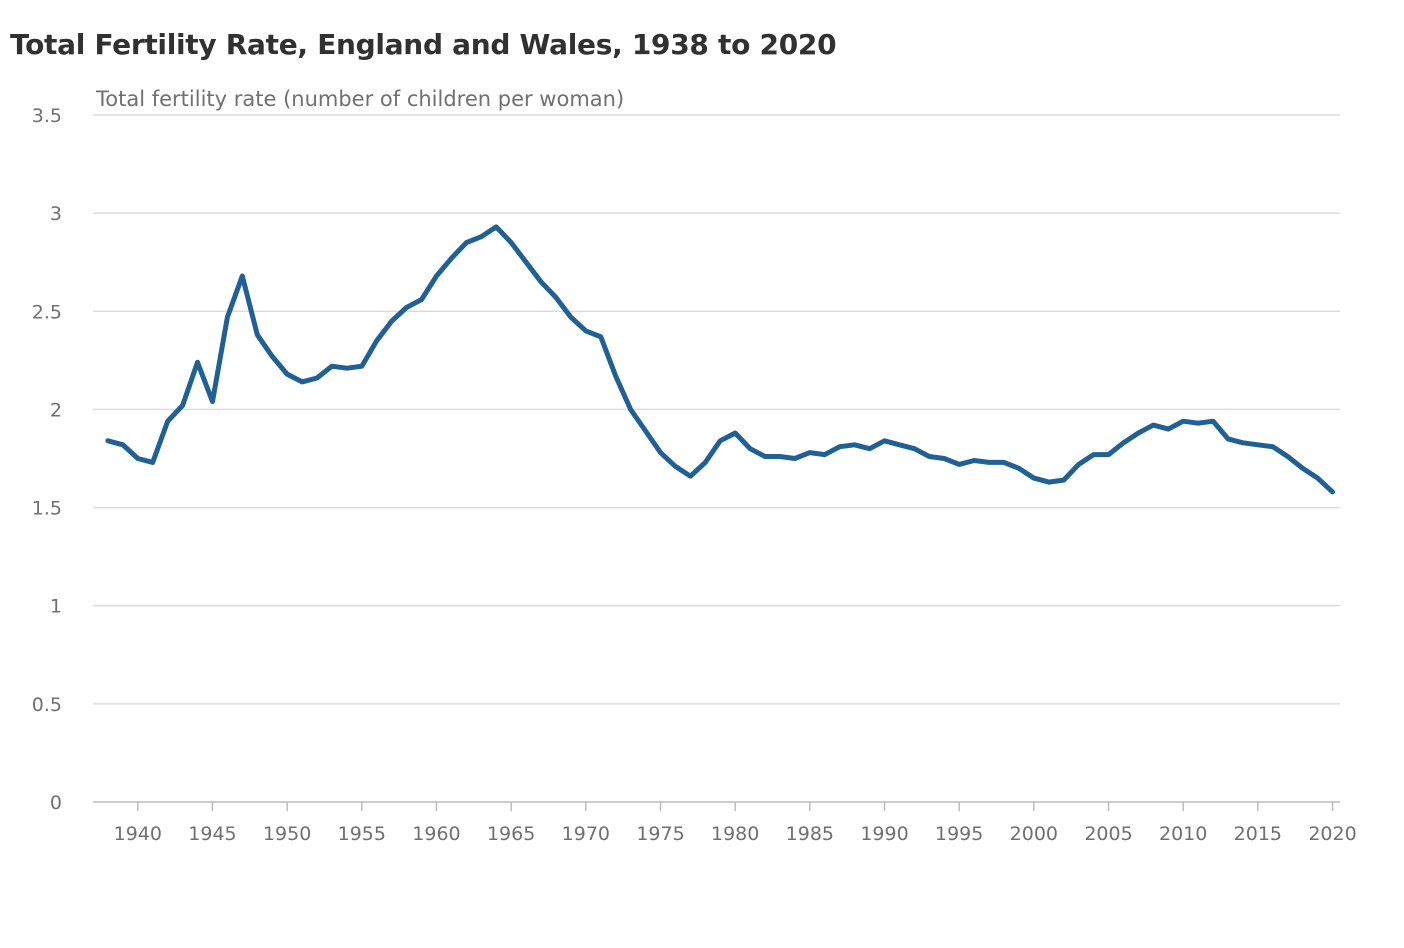 This screenshot has height=948, width=1404. I want to click on x-tick-label: 1940, so click(138, 834).